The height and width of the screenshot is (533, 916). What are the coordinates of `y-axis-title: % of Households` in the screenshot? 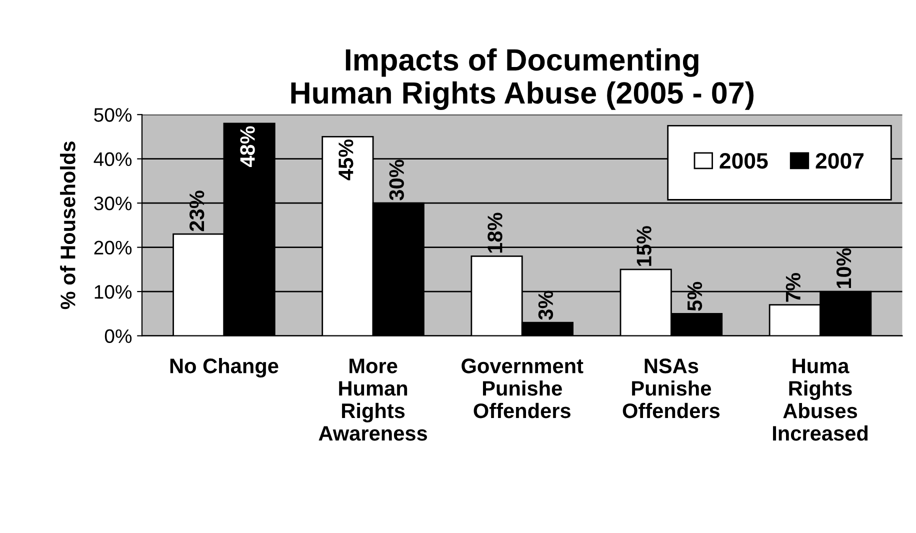 It's located at (68, 226).